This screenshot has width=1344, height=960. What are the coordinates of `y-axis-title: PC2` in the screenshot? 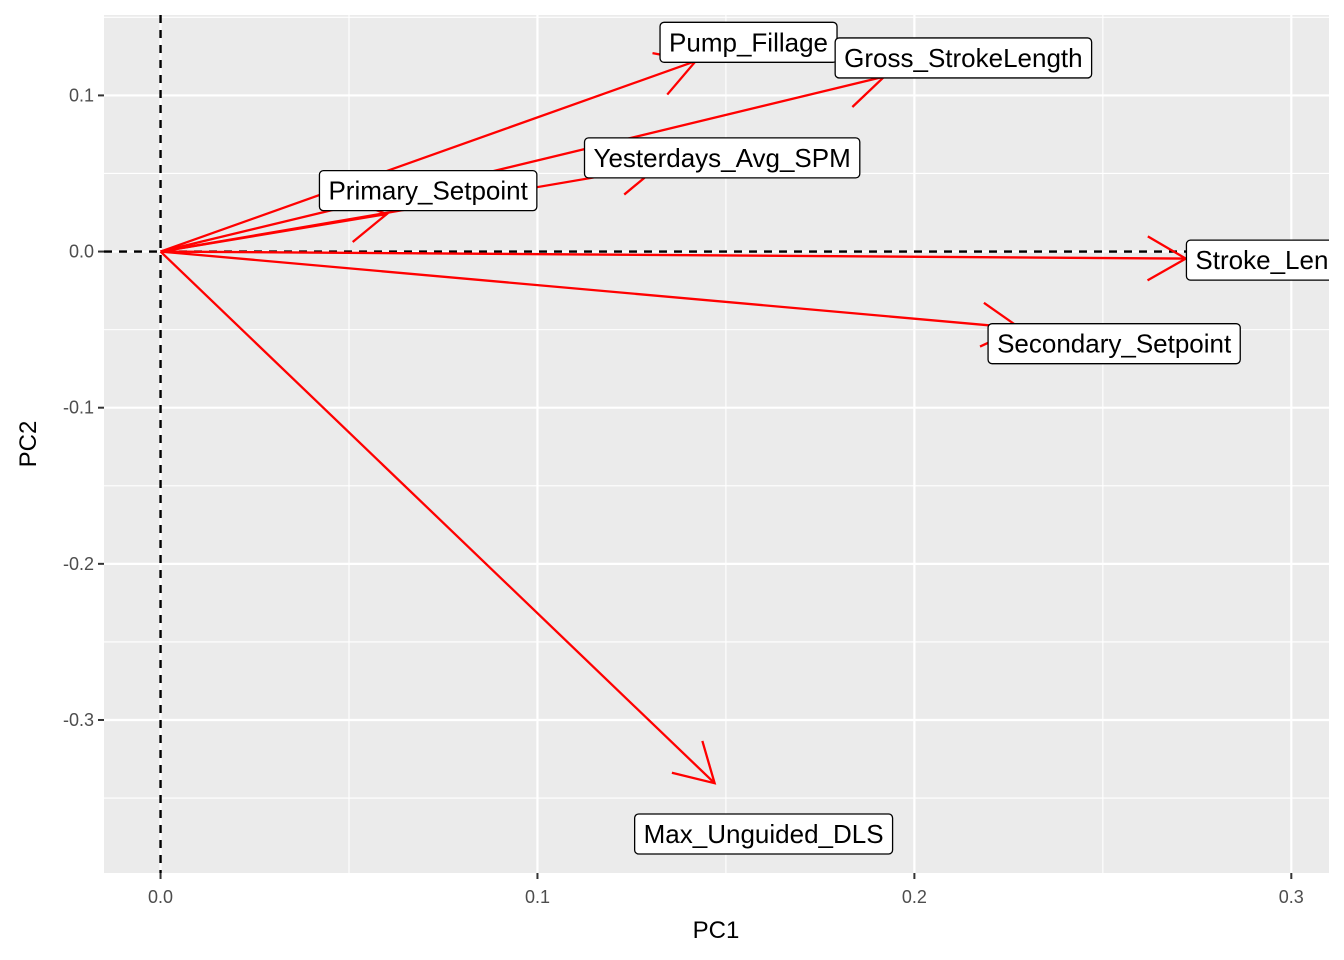 It's located at (28, 444).